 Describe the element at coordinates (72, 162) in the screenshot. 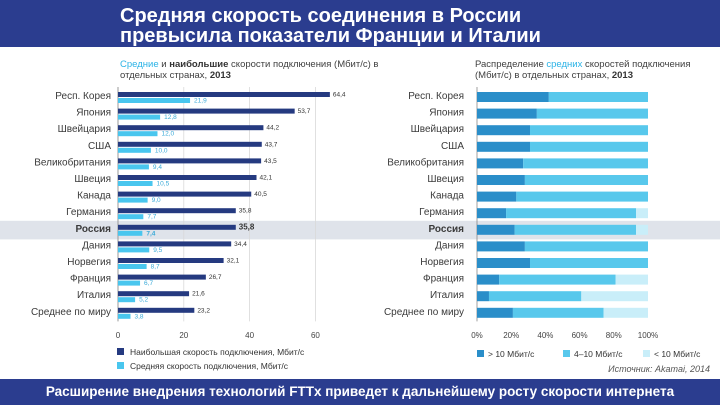

I see `left-category-label: Великобритания` at that location.